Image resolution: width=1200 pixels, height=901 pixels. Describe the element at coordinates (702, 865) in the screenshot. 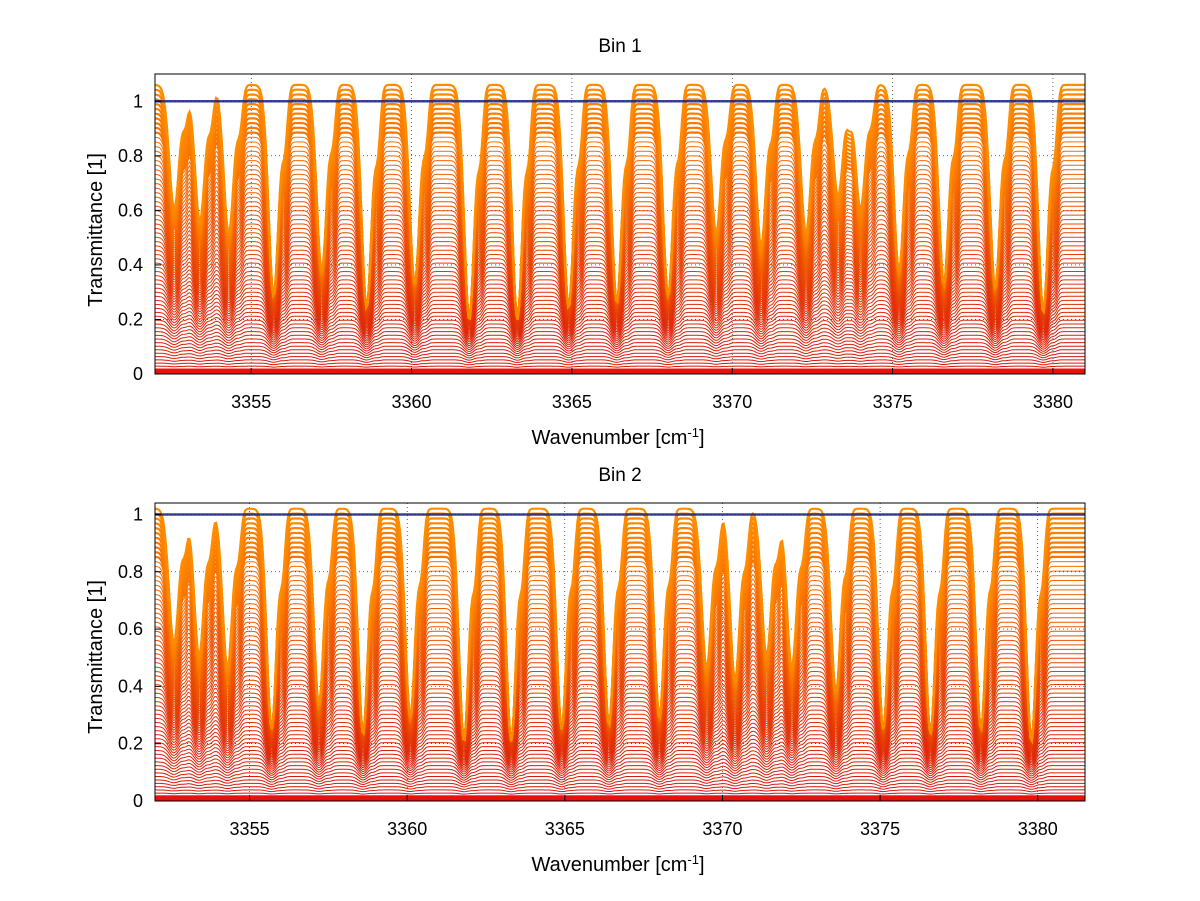

I see `x-axis-label-close-bin-2: ]` at that location.